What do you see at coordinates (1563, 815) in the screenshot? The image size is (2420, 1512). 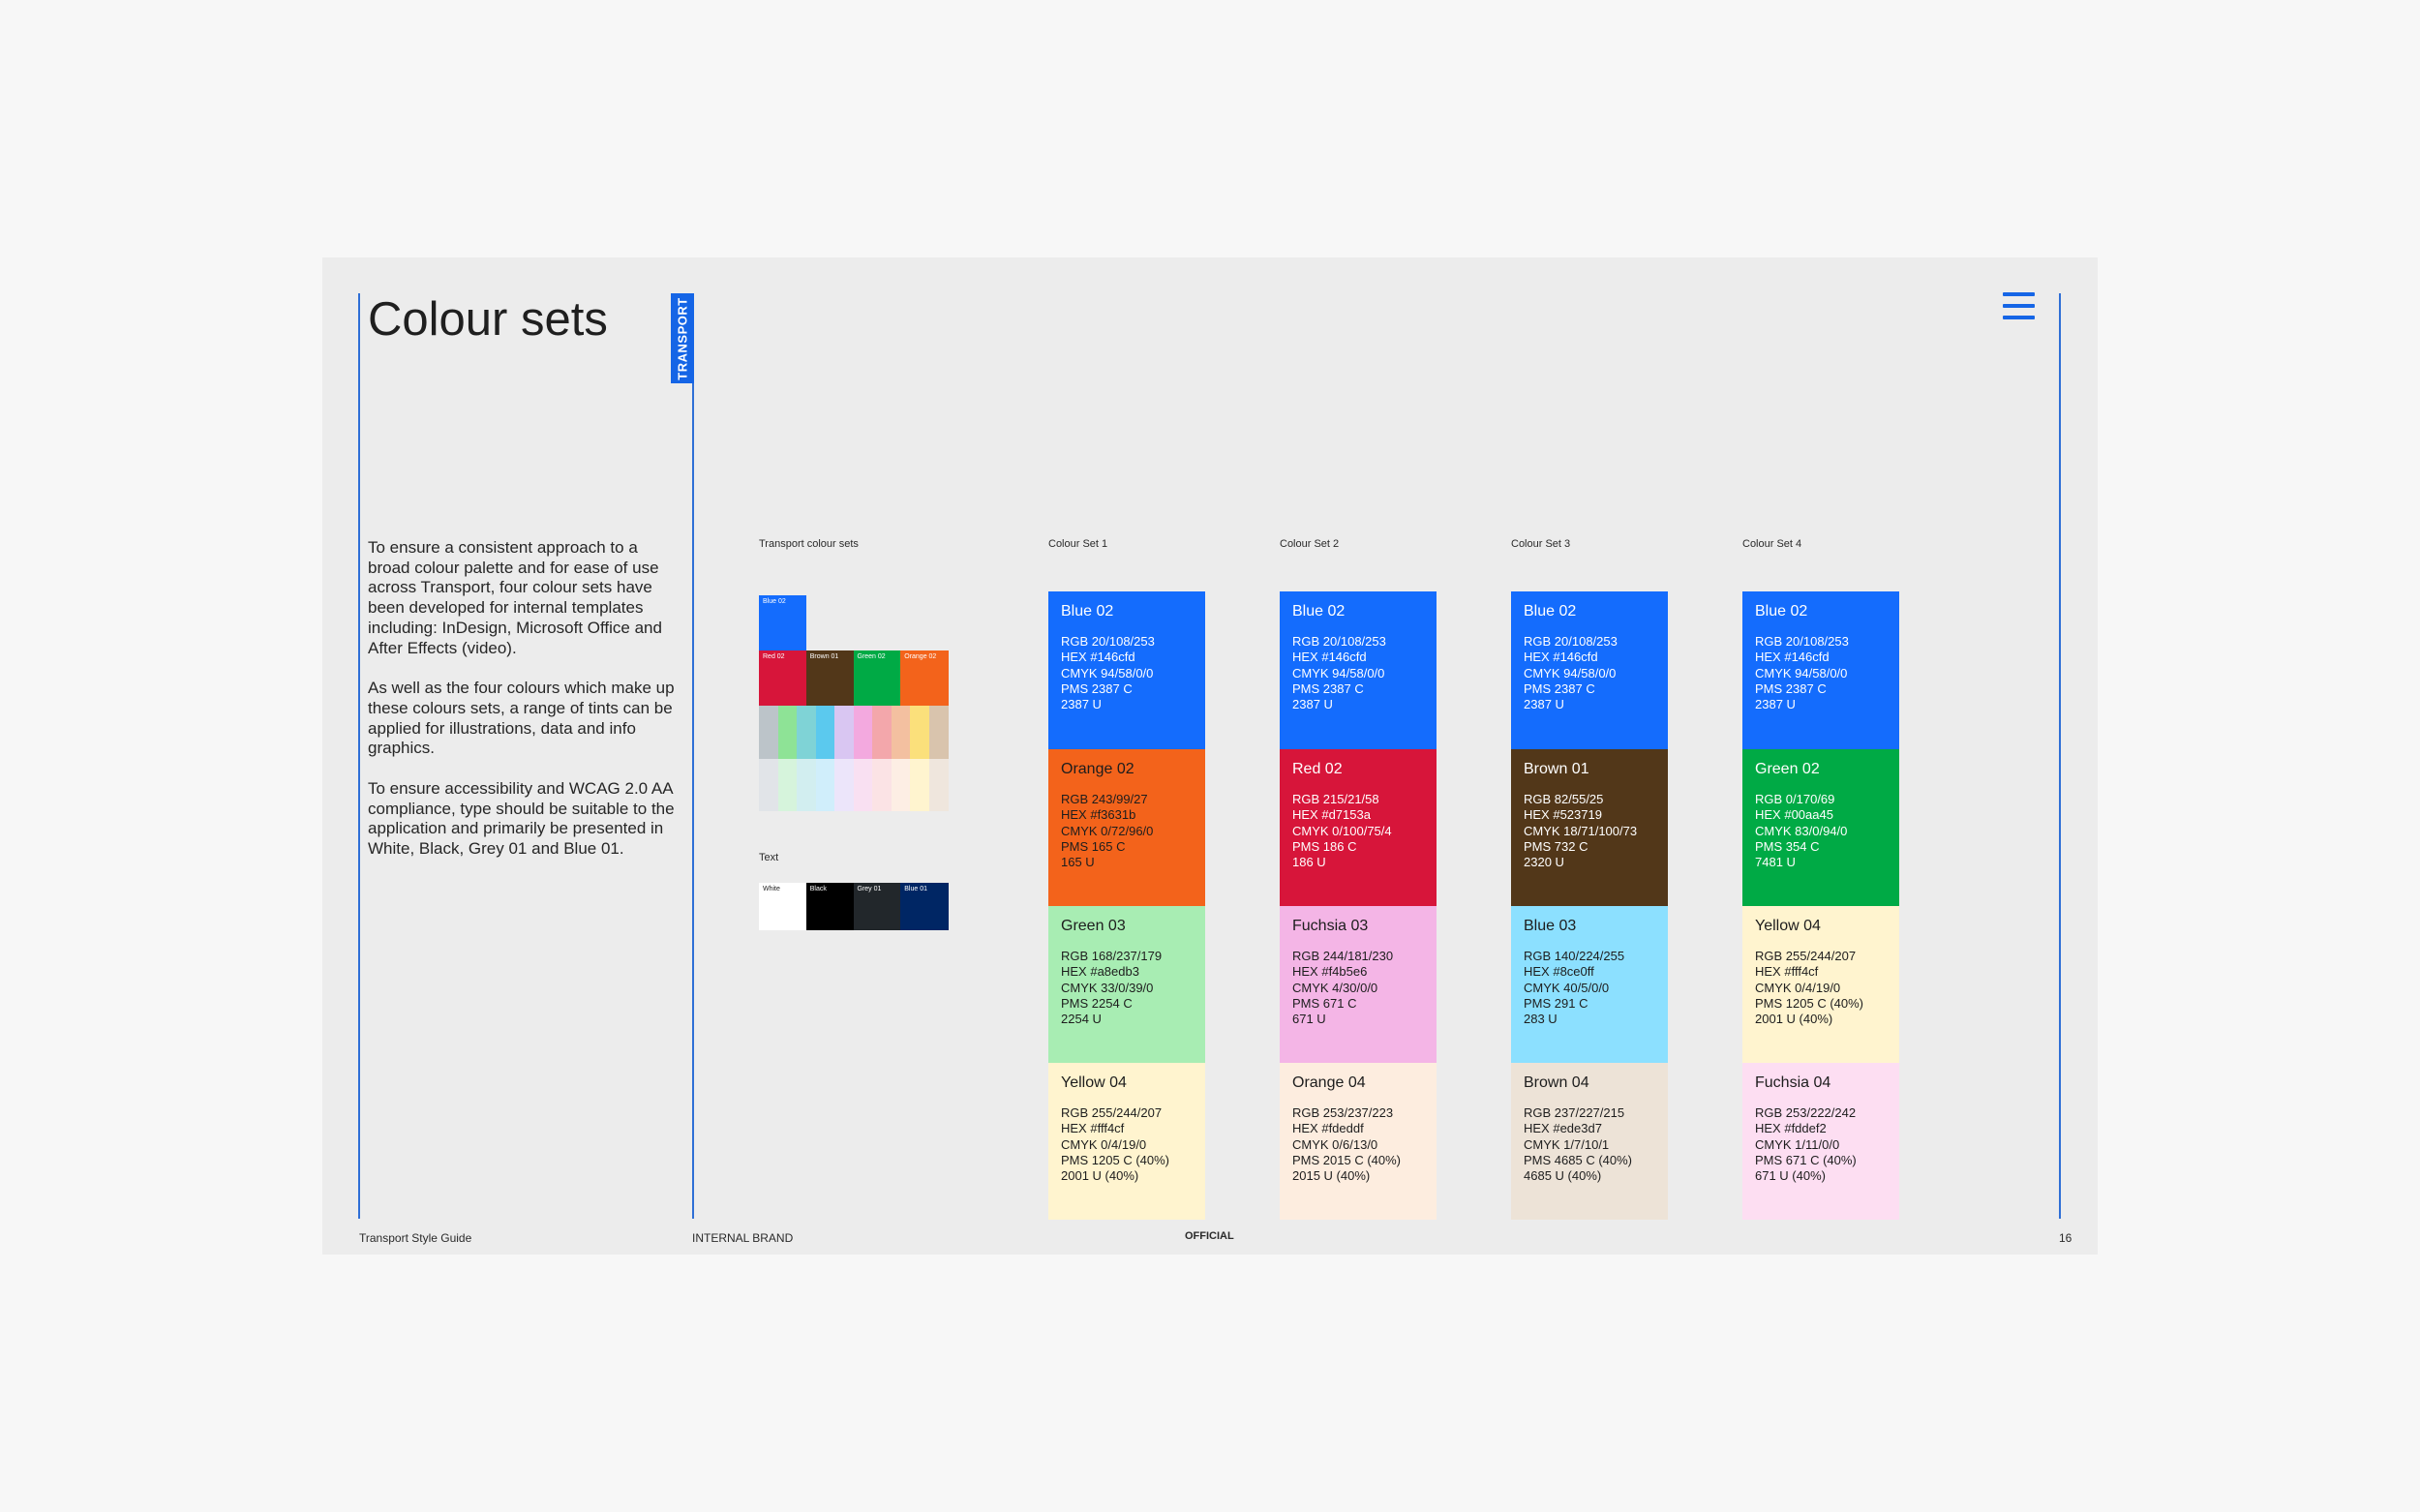 I see `swatch-spec-line: HEX #523719` at bounding box center [1563, 815].